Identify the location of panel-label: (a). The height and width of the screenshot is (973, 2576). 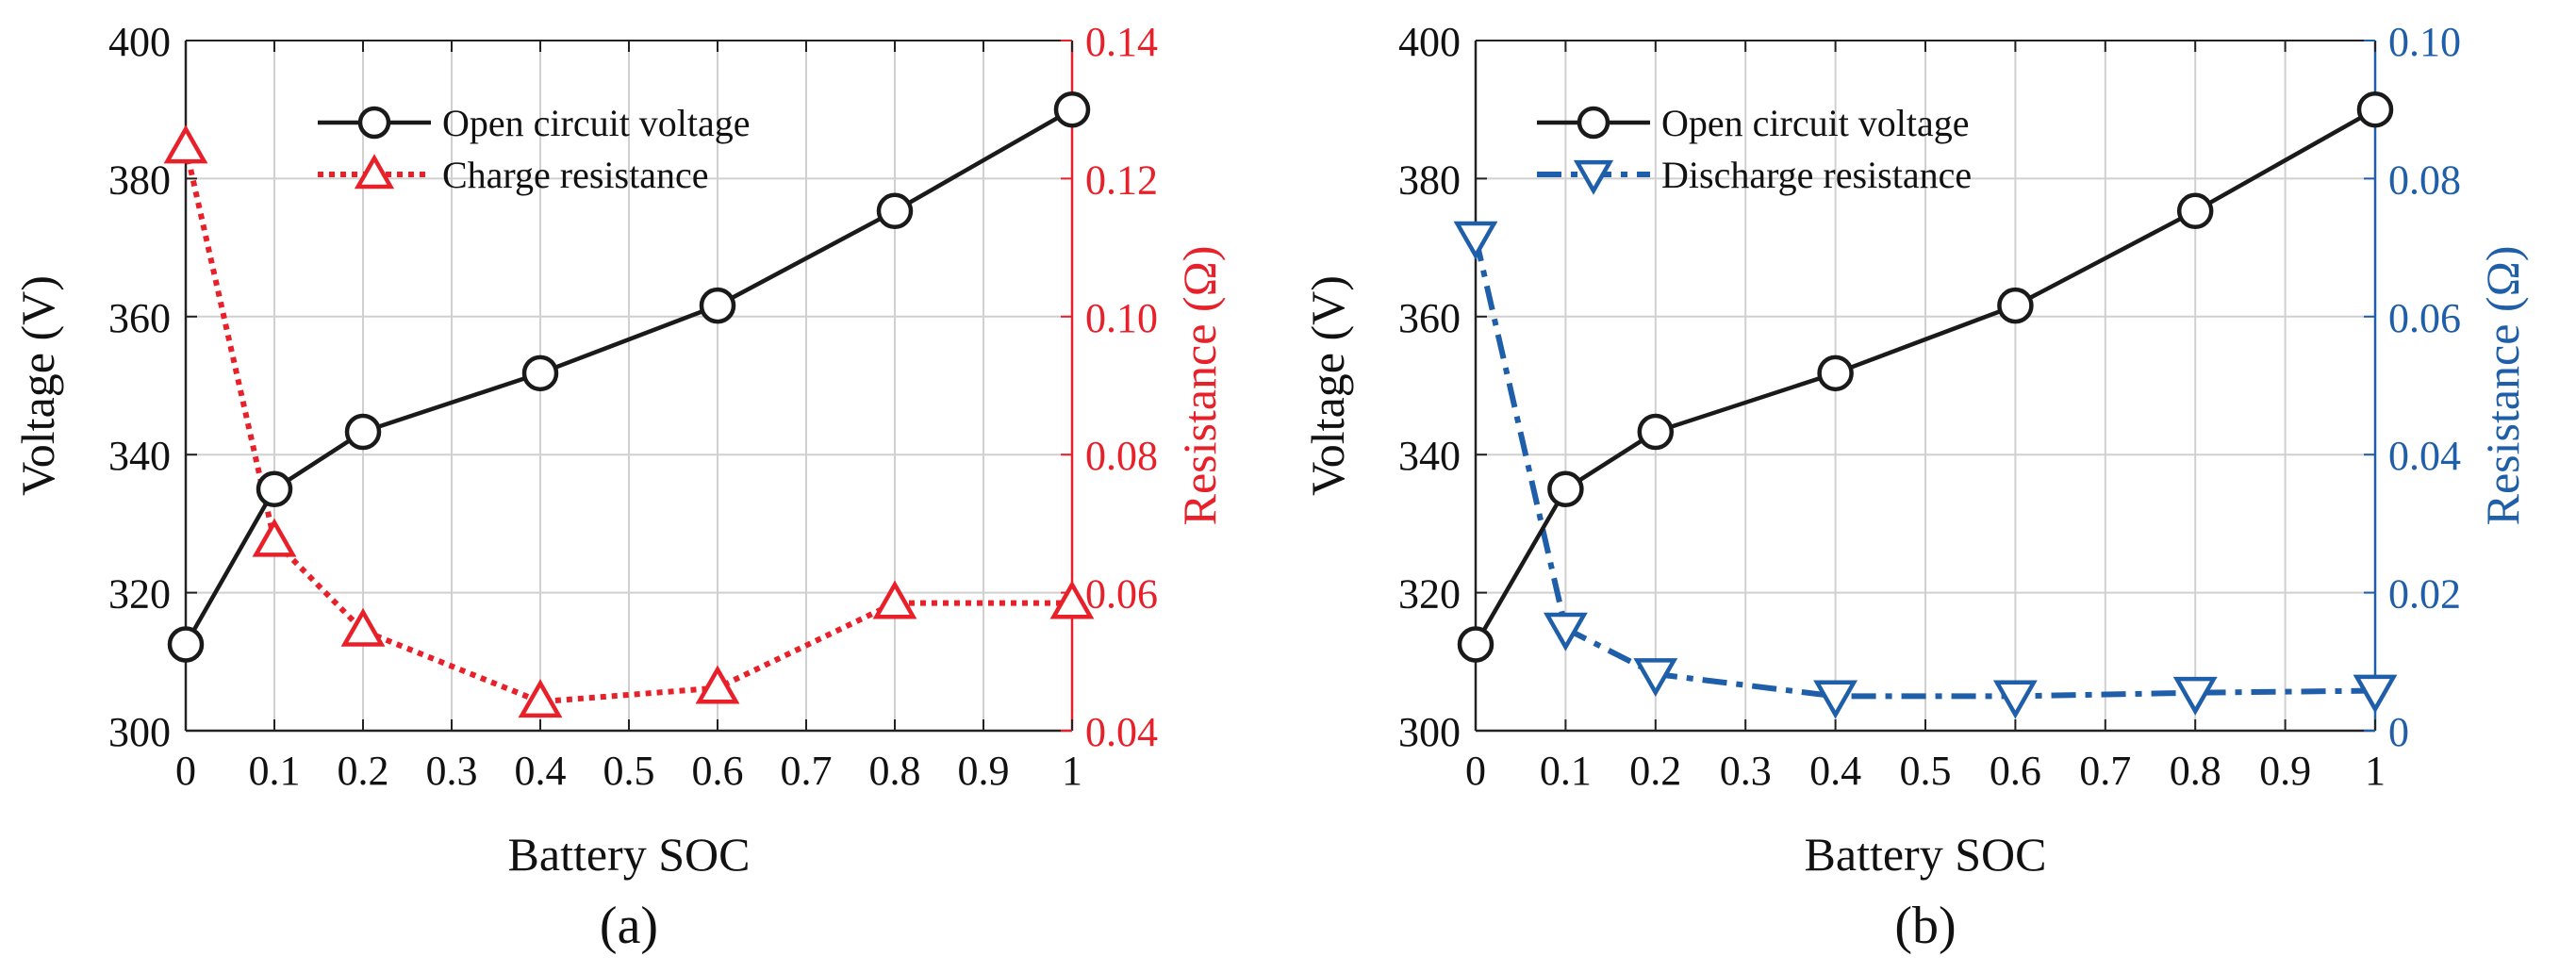
(629, 926).